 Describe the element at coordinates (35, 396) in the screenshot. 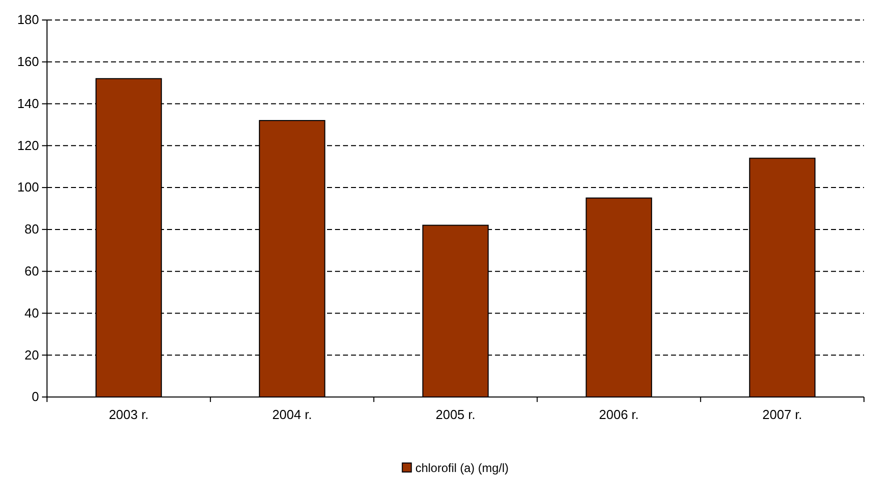

I see `y-tick-label: 0` at that location.